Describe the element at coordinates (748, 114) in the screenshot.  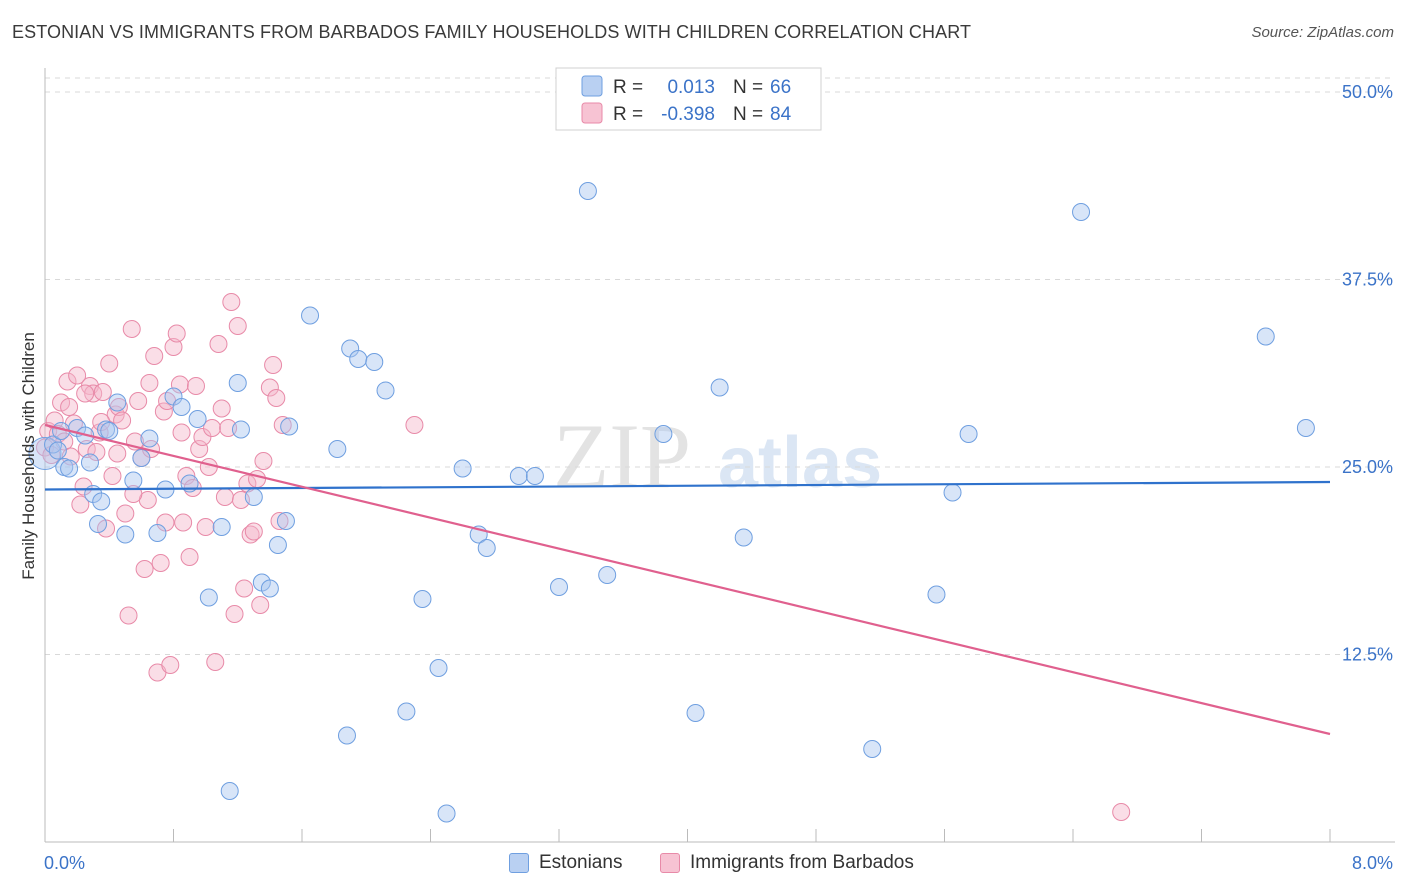
I see `legend-n-label-2: N =` at that location.